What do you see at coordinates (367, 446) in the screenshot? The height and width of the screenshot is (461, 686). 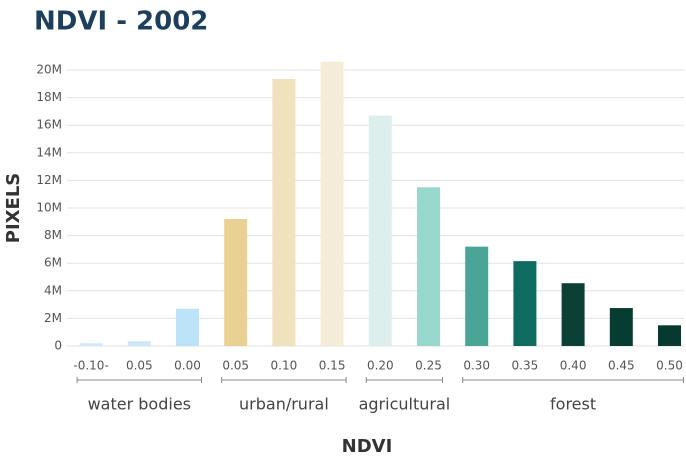 I see `x-axis-title: NDVI` at bounding box center [367, 446].